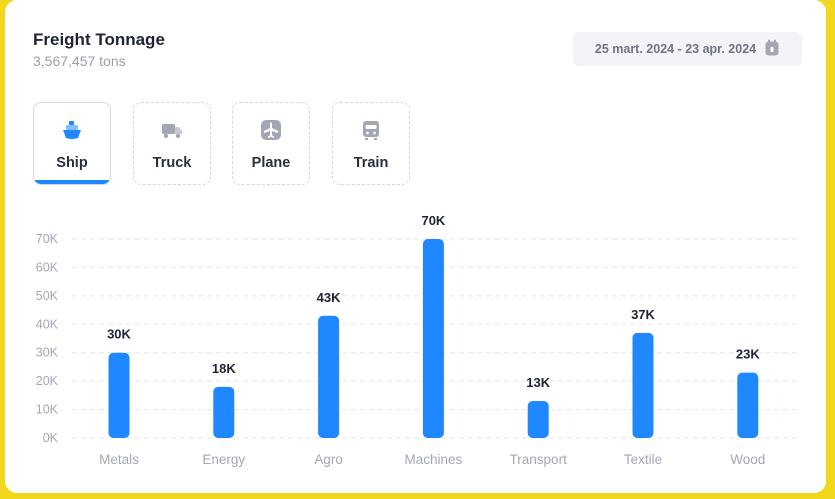  I want to click on bar-textile, so click(643, 385).